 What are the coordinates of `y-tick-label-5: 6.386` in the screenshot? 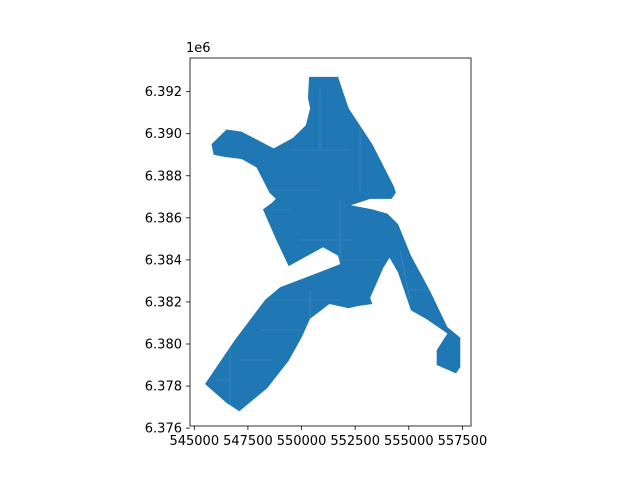 It's located at (163, 218).